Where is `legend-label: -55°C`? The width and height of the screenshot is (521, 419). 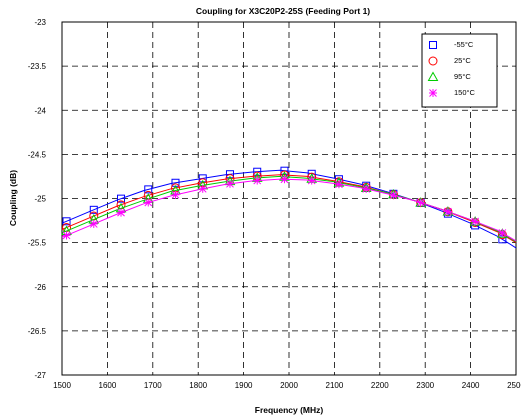 legend-label: -55°C is located at coordinates (464, 44).